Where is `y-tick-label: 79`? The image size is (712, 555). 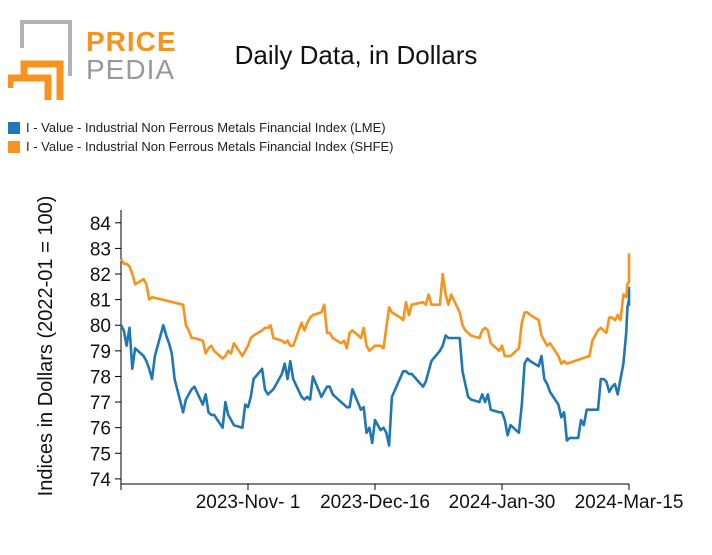 y-tick-label: 79 is located at coordinates (100, 352).